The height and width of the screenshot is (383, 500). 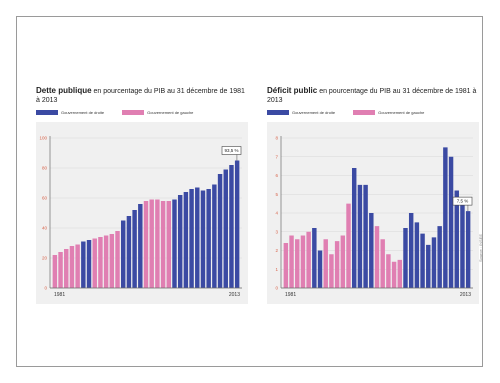 I want to click on legend-label-droite: Gouvernement de droite, so click(x=314, y=112).